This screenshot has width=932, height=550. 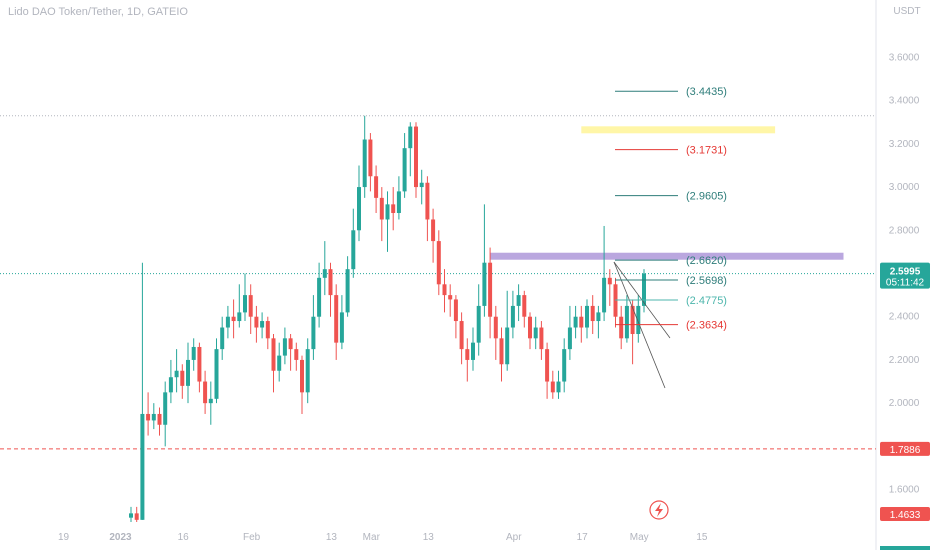 I want to click on y-tick-label: 2.2000, so click(x=904, y=360).